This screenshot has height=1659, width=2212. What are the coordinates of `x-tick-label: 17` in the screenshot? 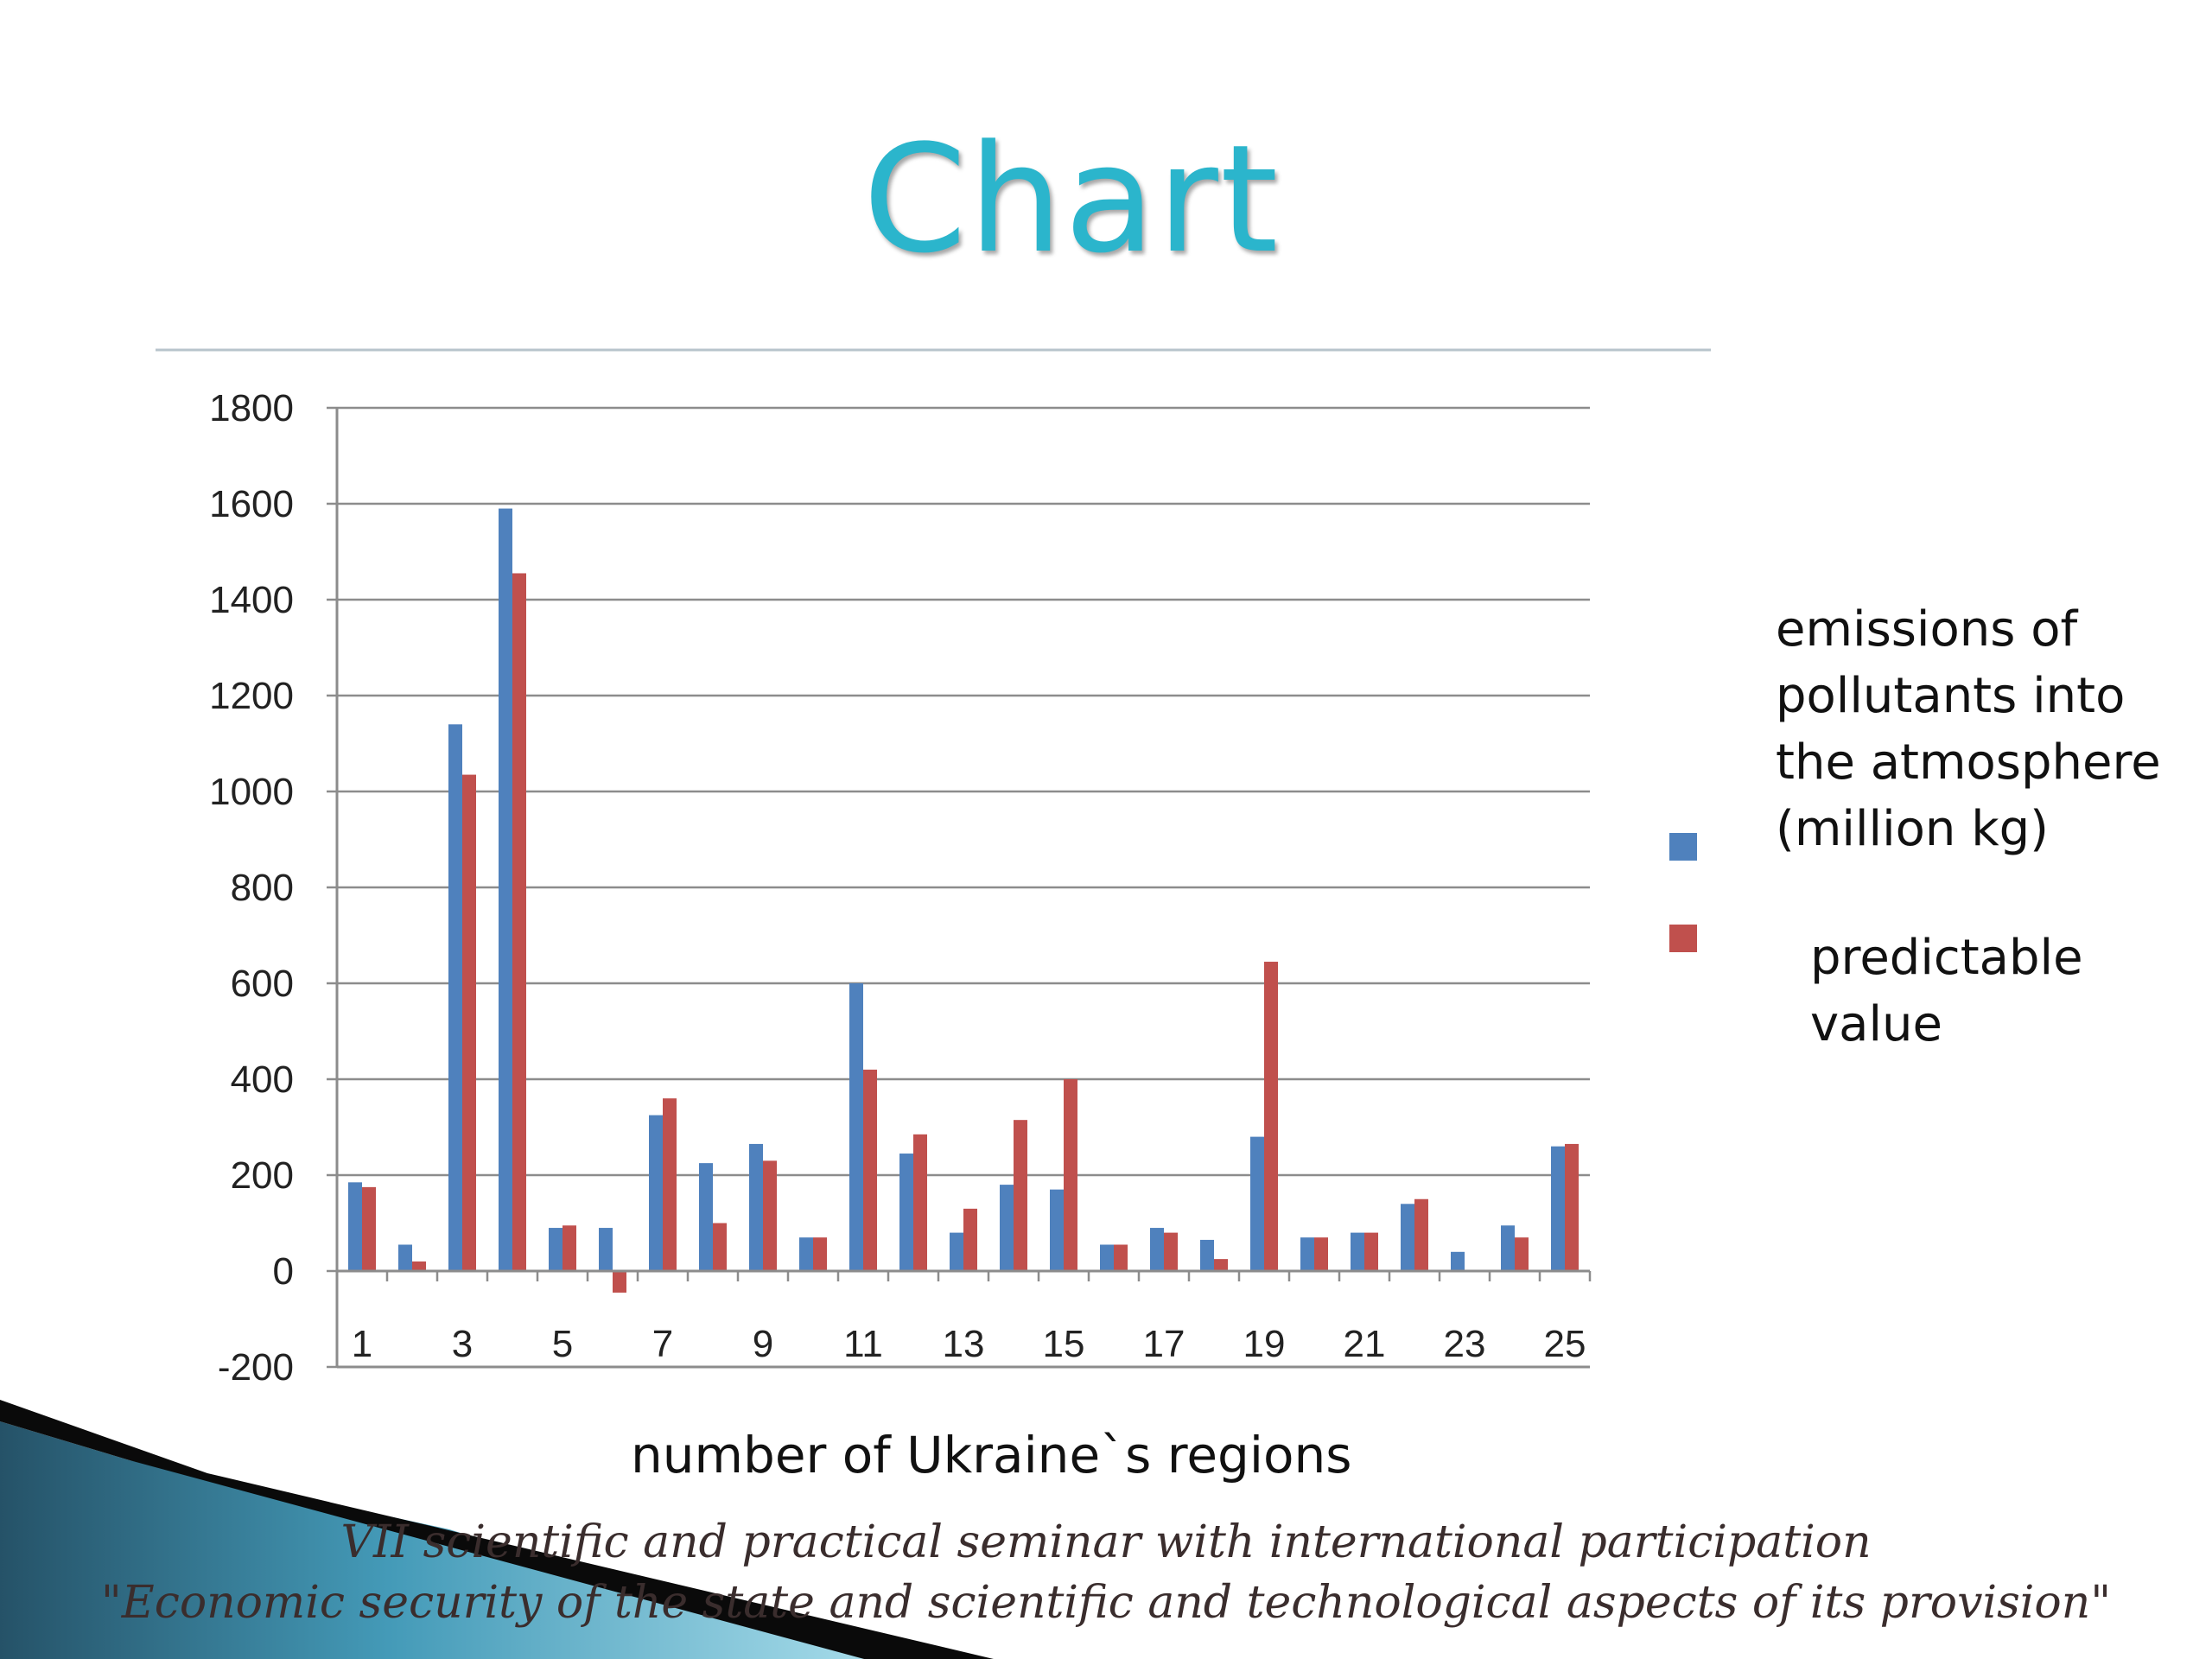 It's located at (1164, 1344).